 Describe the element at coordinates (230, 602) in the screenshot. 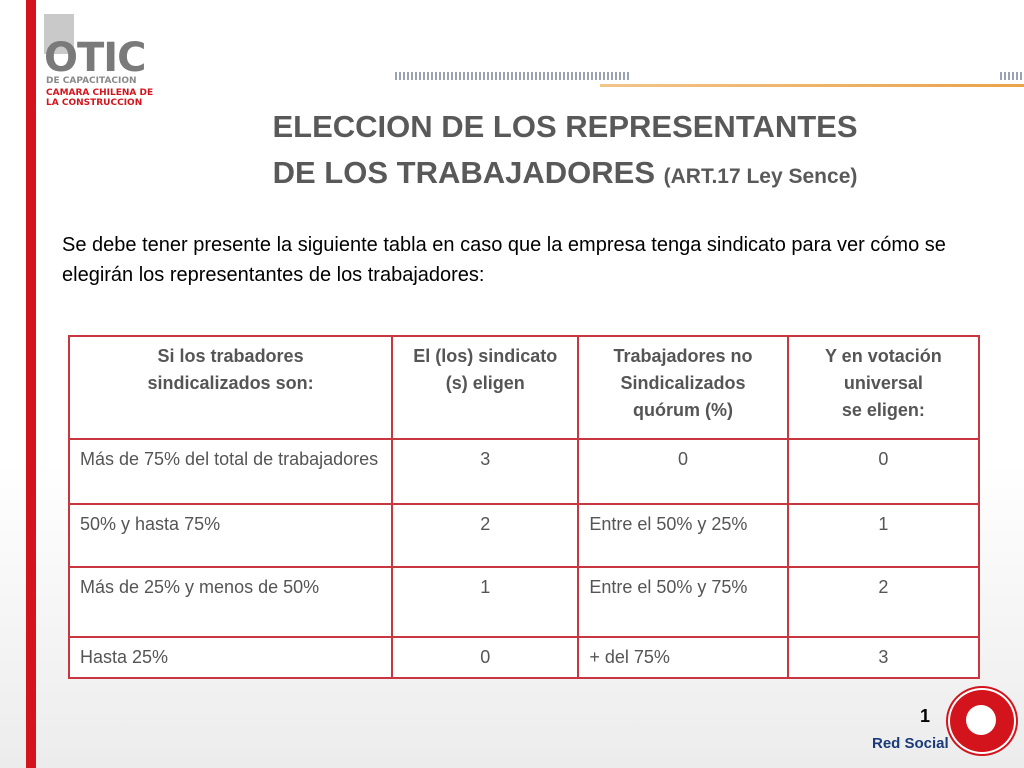

I see `table-cell: Más de 25% y menos de 50%` at that location.